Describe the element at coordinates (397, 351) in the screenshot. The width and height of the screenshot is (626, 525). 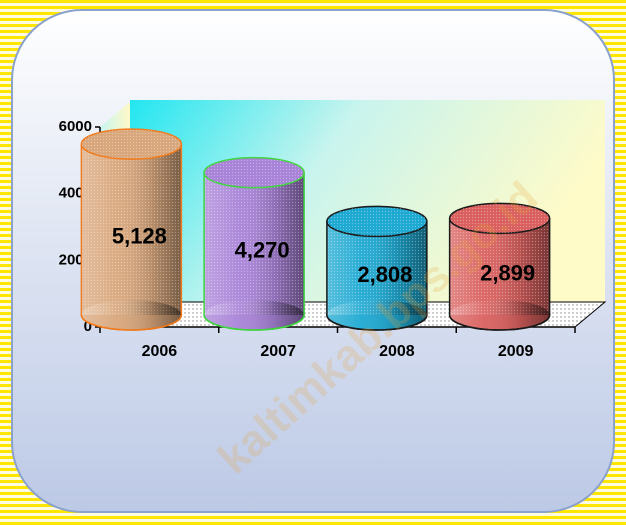
I see `x-tick-label: 2008` at that location.